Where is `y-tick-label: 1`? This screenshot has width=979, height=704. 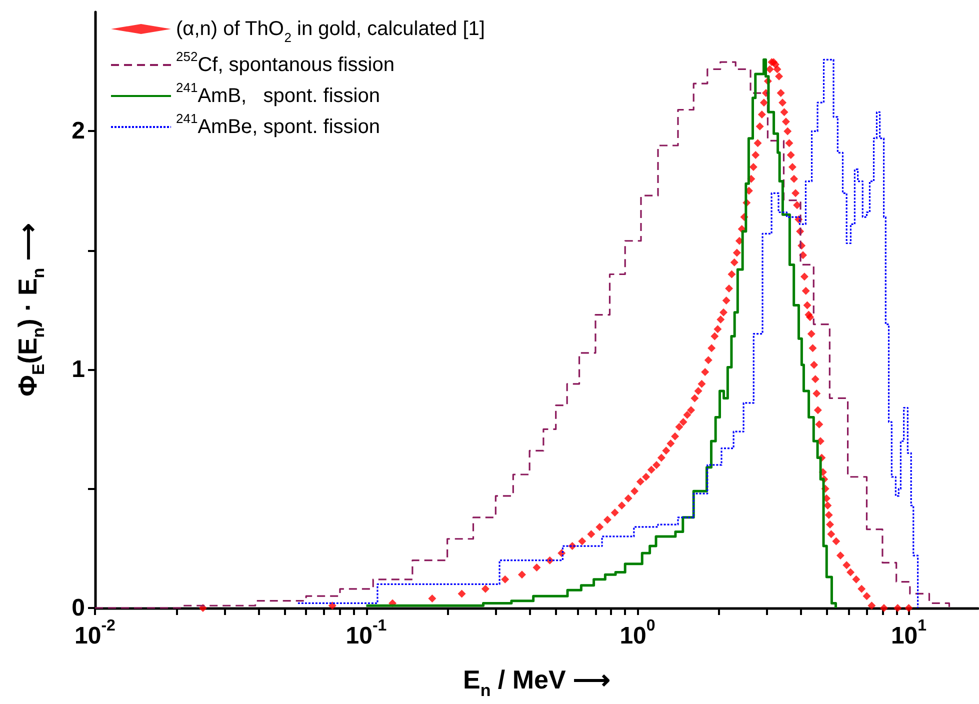
y-tick-label: 1 is located at coordinates (78, 370).